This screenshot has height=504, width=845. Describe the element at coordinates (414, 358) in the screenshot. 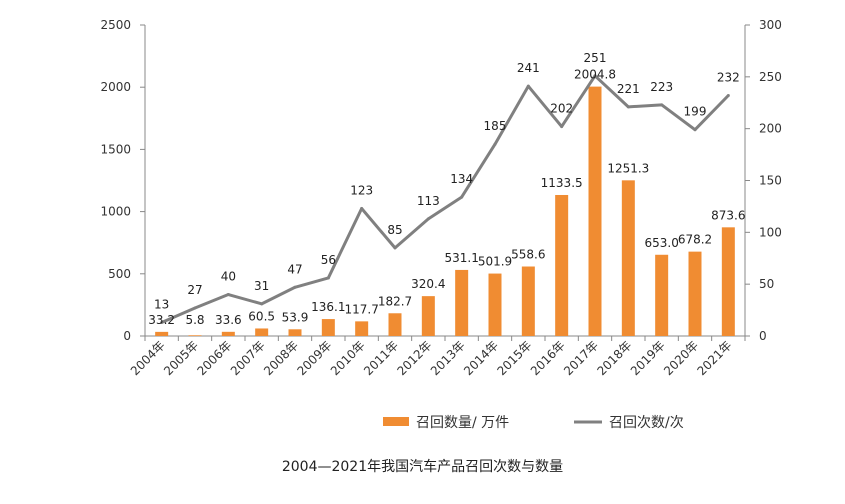

I see `x-tick-label: 2012年` at that location.